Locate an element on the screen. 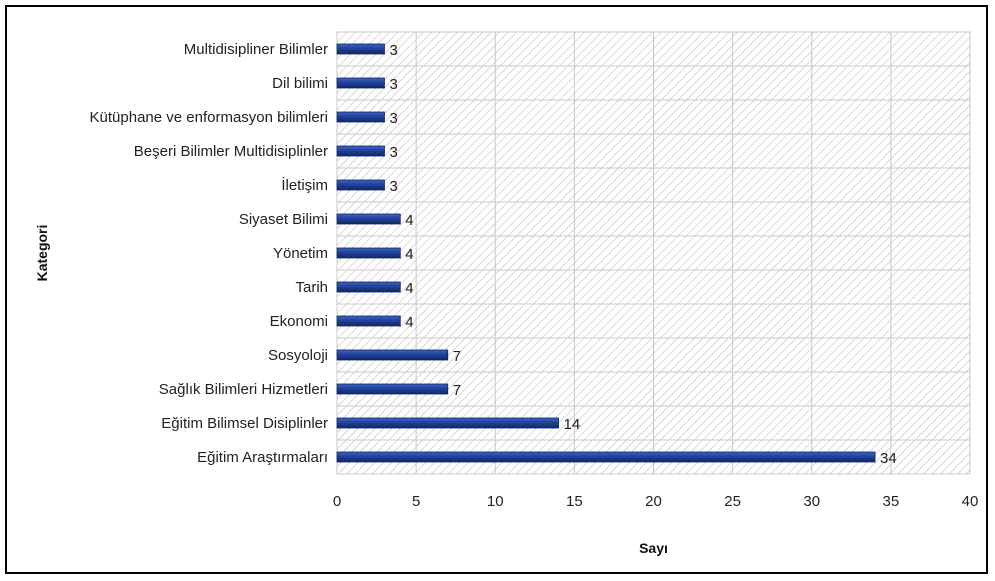 Image resolution: width=995 pixels, height=581 pixels. category-label: Multidisipliner Bilimler is located at coordinates (256, 49).